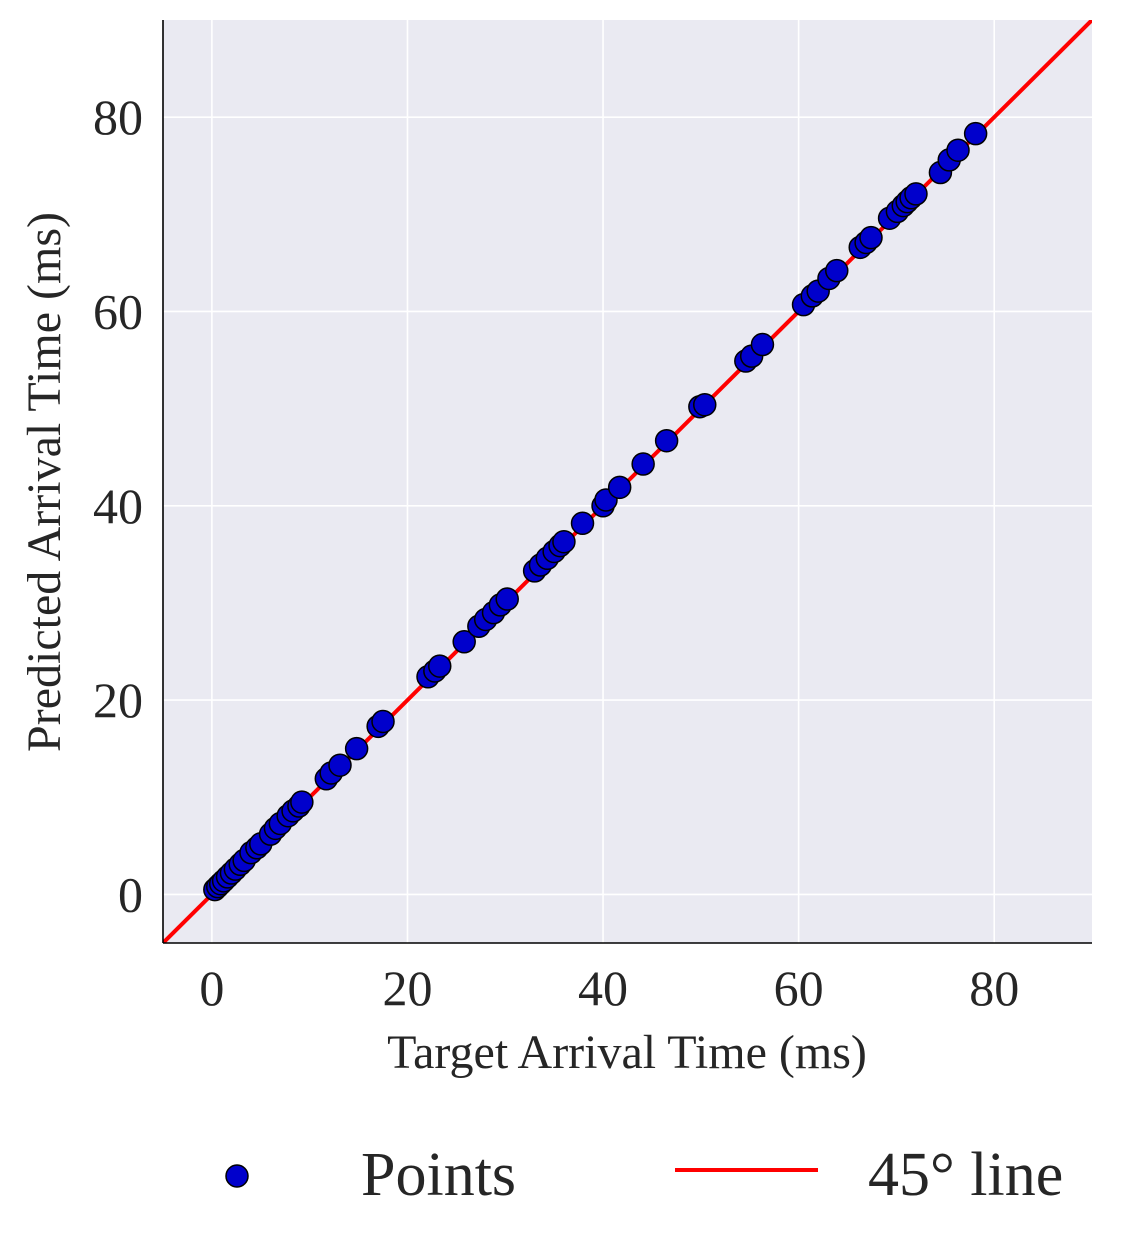 Image resolution: width=1135 pixels, height=1256 pixels. Describe the element at coordinates (627, 1052) in the screenshot. I see `x-axis-label: Target Arrival Time (ms)` at that location.